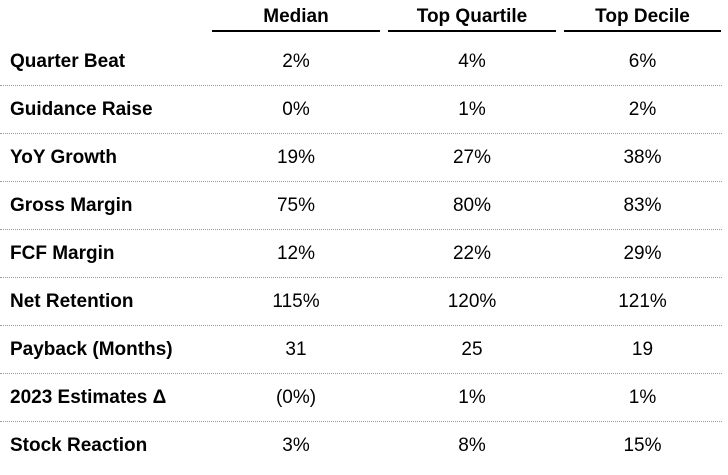  What do you see at coordinates (296, 349) in the screenshot?
I see `median-cell: 31` at bounding box center [296, 349].